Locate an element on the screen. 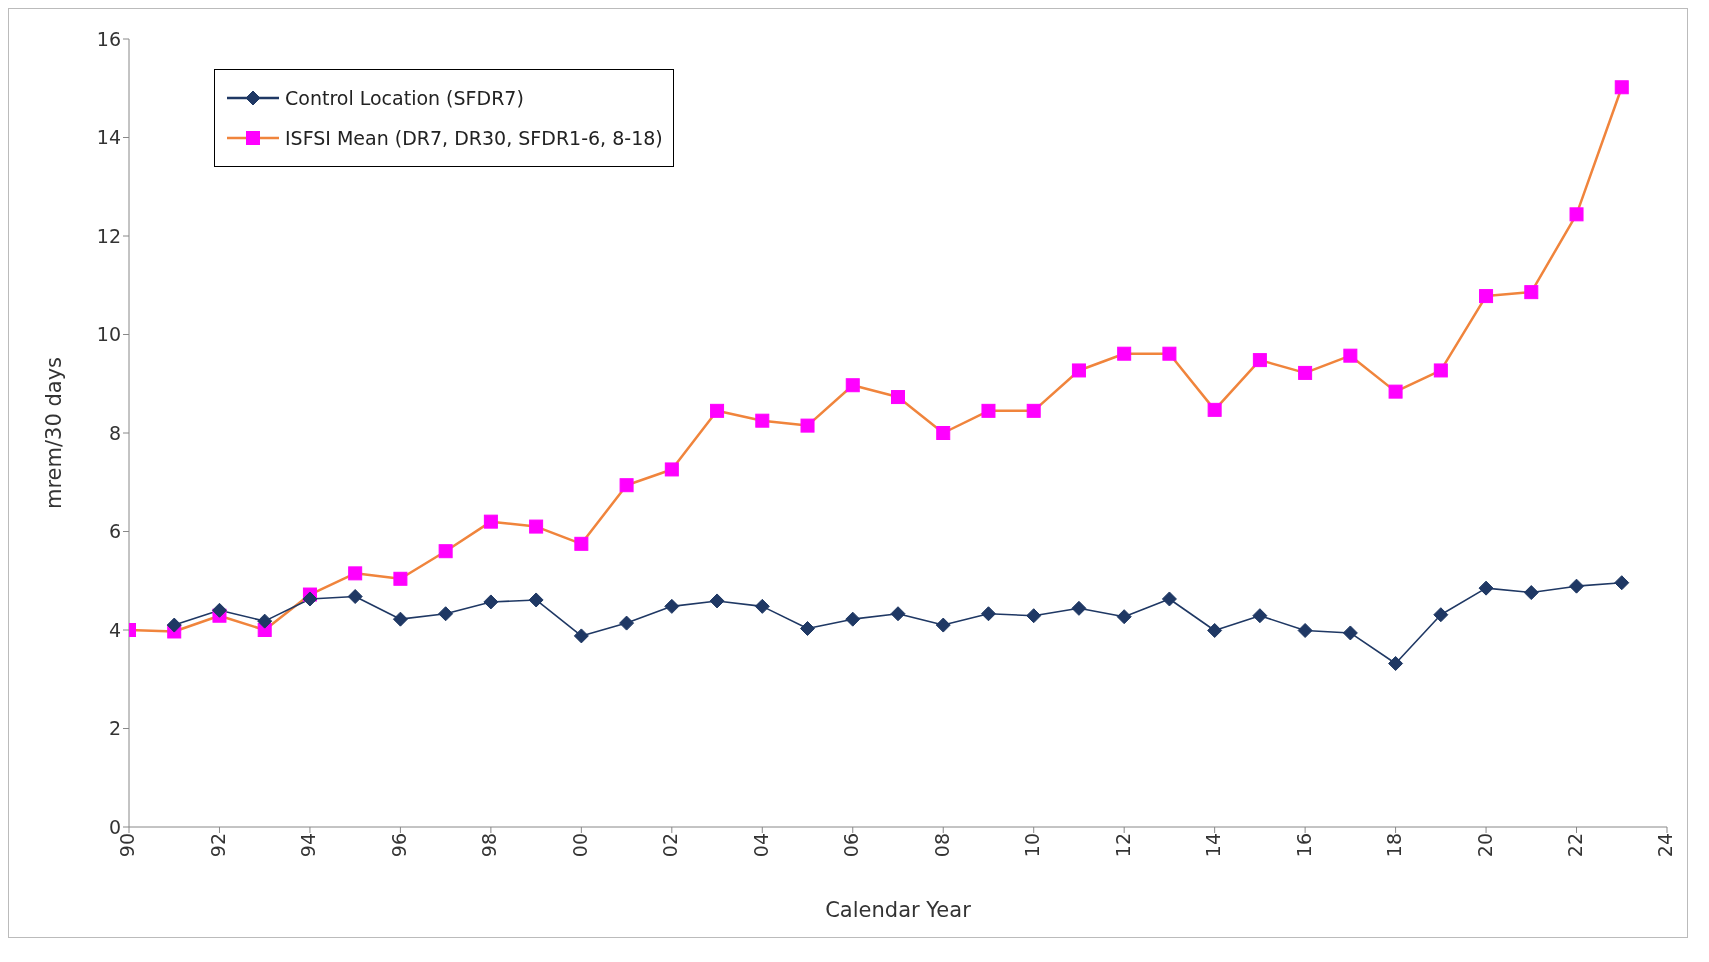 The image size is (1709, 962). x-tick-label: 22 is located at coordinates (1575, 845).